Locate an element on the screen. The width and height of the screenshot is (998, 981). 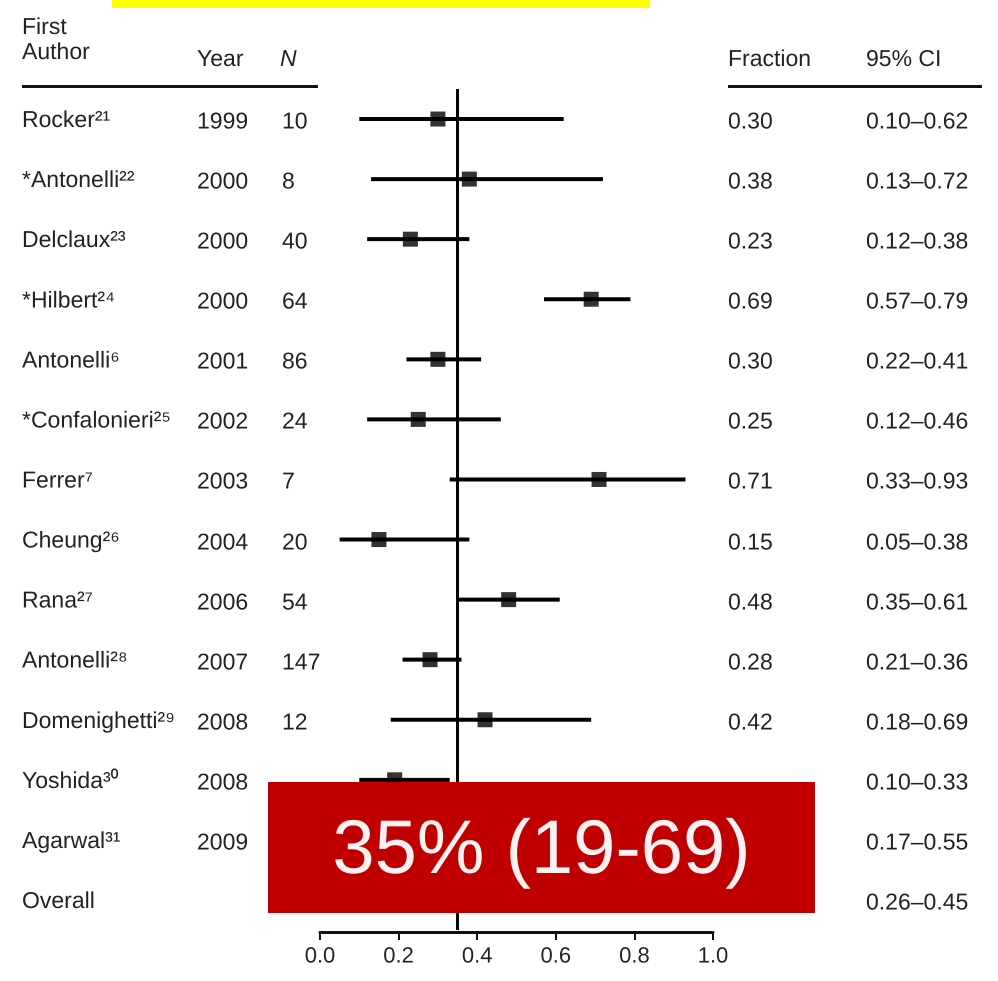
text: 2001 is located at coordinates (222, 361).